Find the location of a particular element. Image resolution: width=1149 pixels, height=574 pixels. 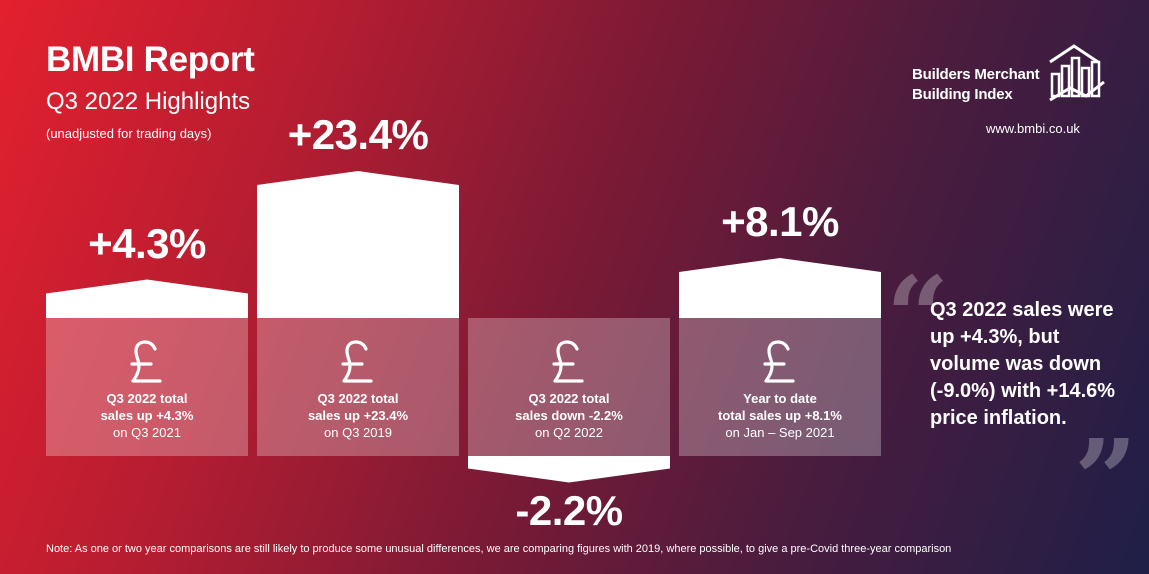

value-label: +8.1% is located at coordinates (780, 221).